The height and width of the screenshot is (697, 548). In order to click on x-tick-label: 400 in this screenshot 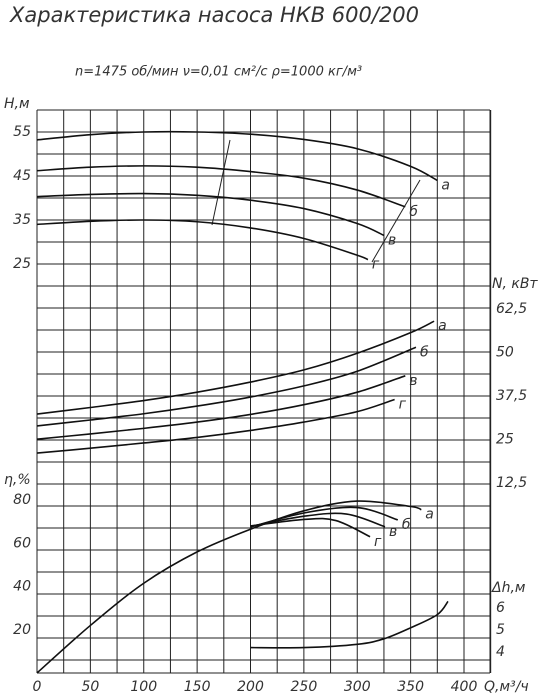, I will do `click(464, 687)`.